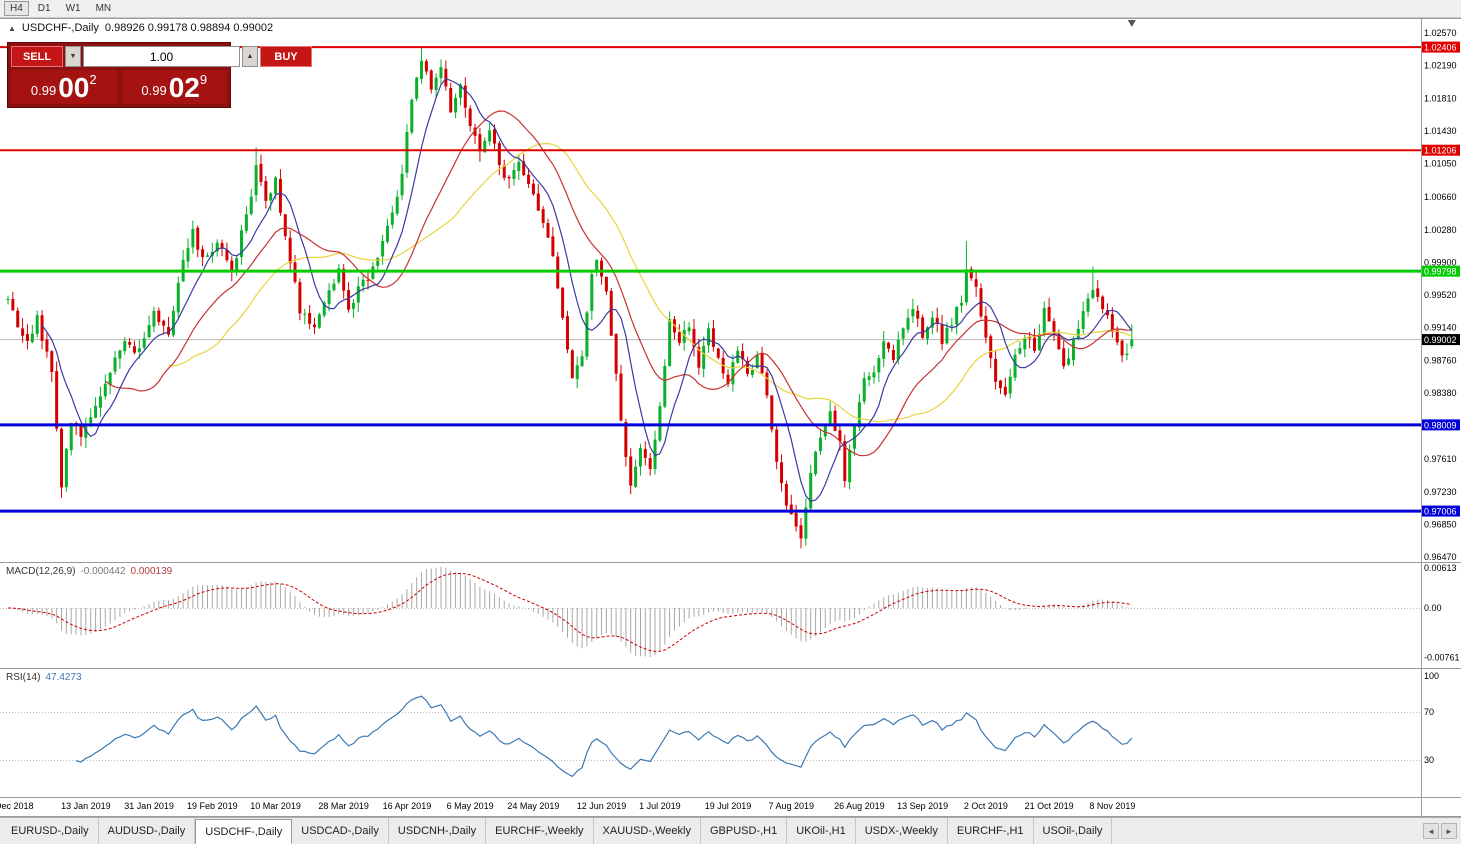 Image resolution: width=1461 pixels, height=844 pixels. Describe the element at coordinates (93, 79) in the screenshot. I see `sell-price-pip-digit: 2` at that location.